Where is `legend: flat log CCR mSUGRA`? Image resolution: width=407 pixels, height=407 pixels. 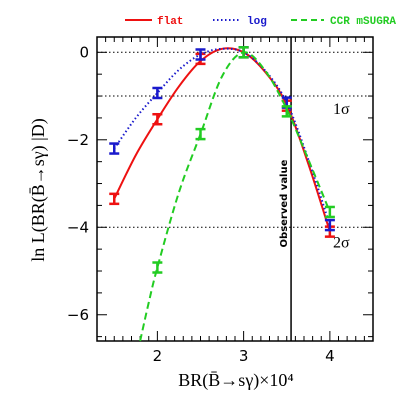
legend: flat log CCR mSUGRA is located at coordinates (260, 22).